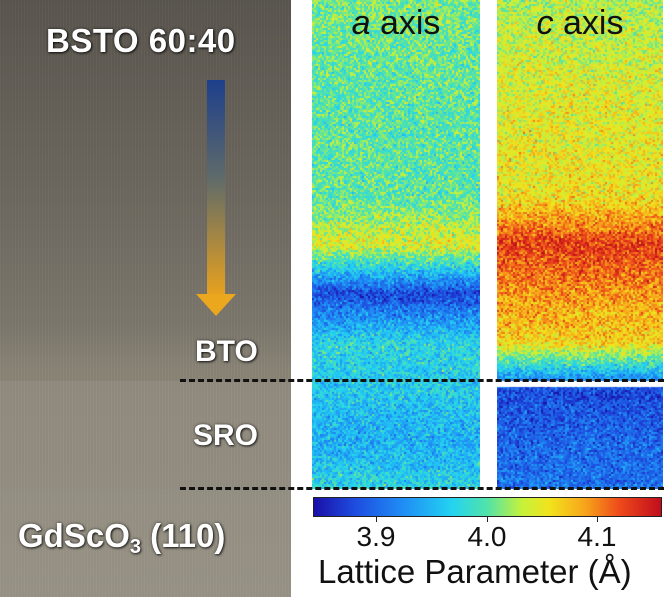 The height and width of the screenshot is (597, 670). What do you see at coordinates (226, 435) in the screenshot?
I see `sro-layer-label: SRO` at bounding box center [226, 435].